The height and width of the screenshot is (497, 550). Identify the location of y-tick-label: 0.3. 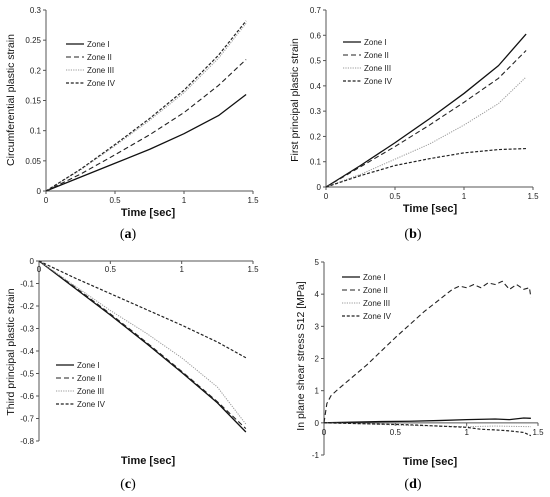
(36, 10).